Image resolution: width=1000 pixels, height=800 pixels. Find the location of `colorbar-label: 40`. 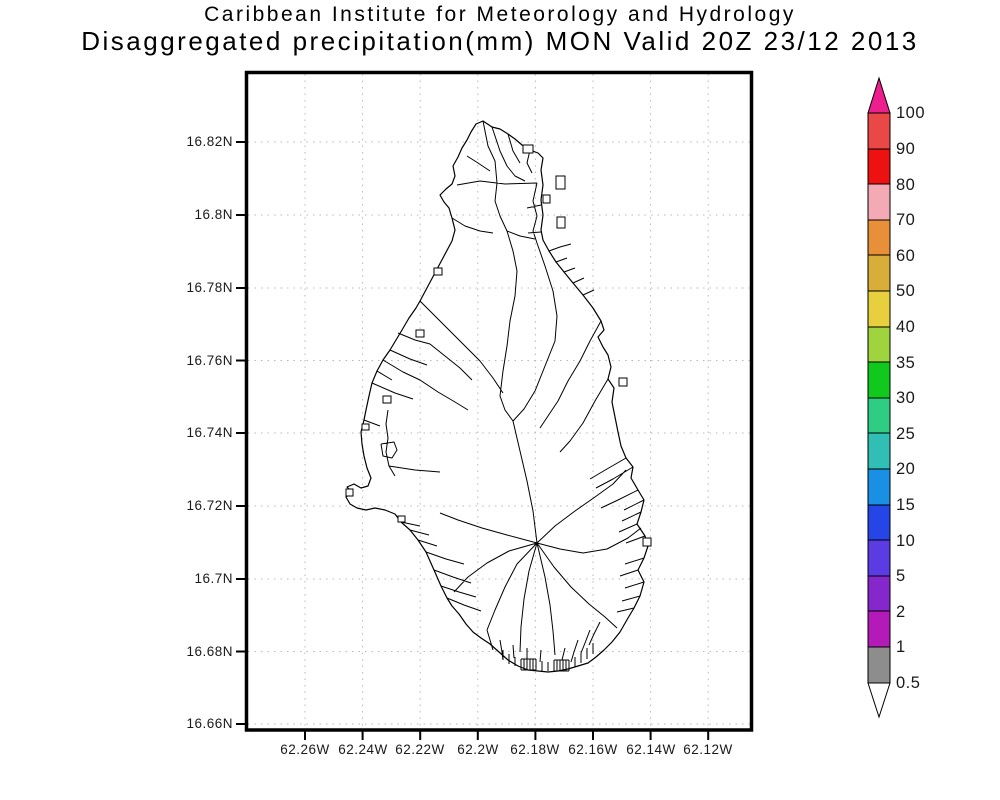

colorbar-label: 40 is located at coordinates (905, 327).